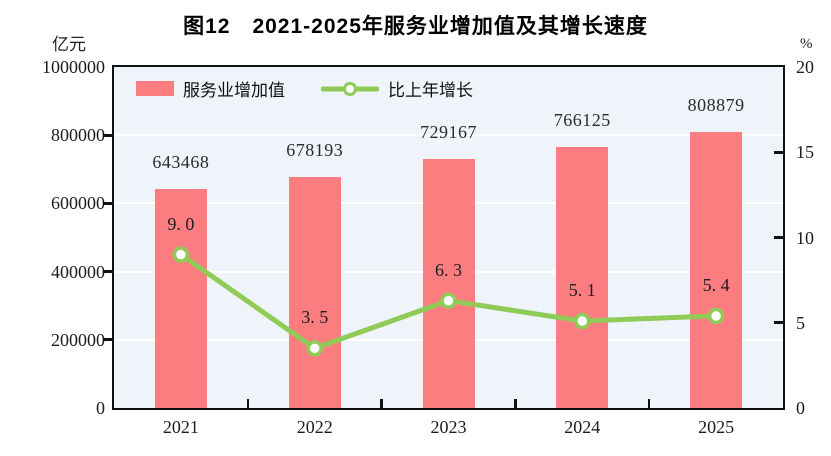 The width and height of the screenshot is (831, 456). What do you see at coordinates (805, 237) in the screenshot?
I see `right-axis-tick-label: 10` at bounding box center [805, 237].